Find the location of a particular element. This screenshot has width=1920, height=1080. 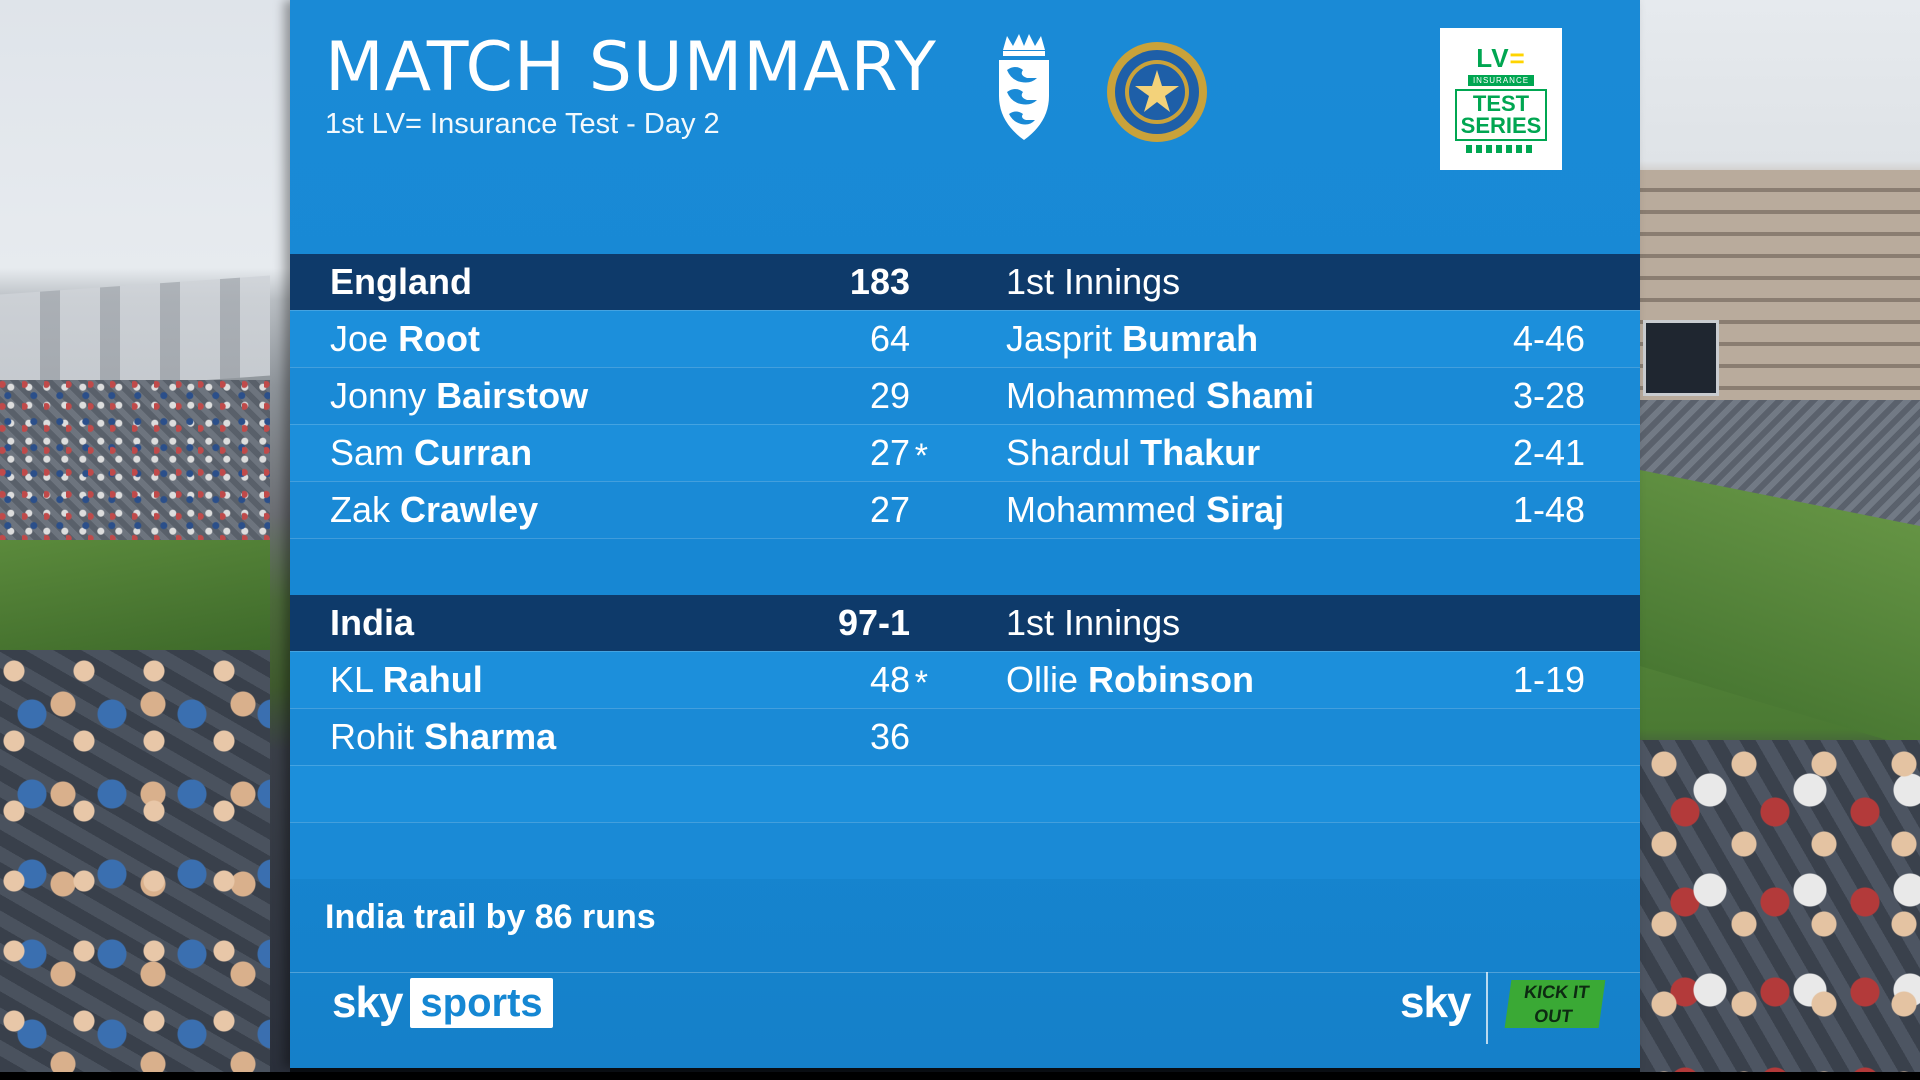

batter-runs: 29 is located at coordinates (889, 395).